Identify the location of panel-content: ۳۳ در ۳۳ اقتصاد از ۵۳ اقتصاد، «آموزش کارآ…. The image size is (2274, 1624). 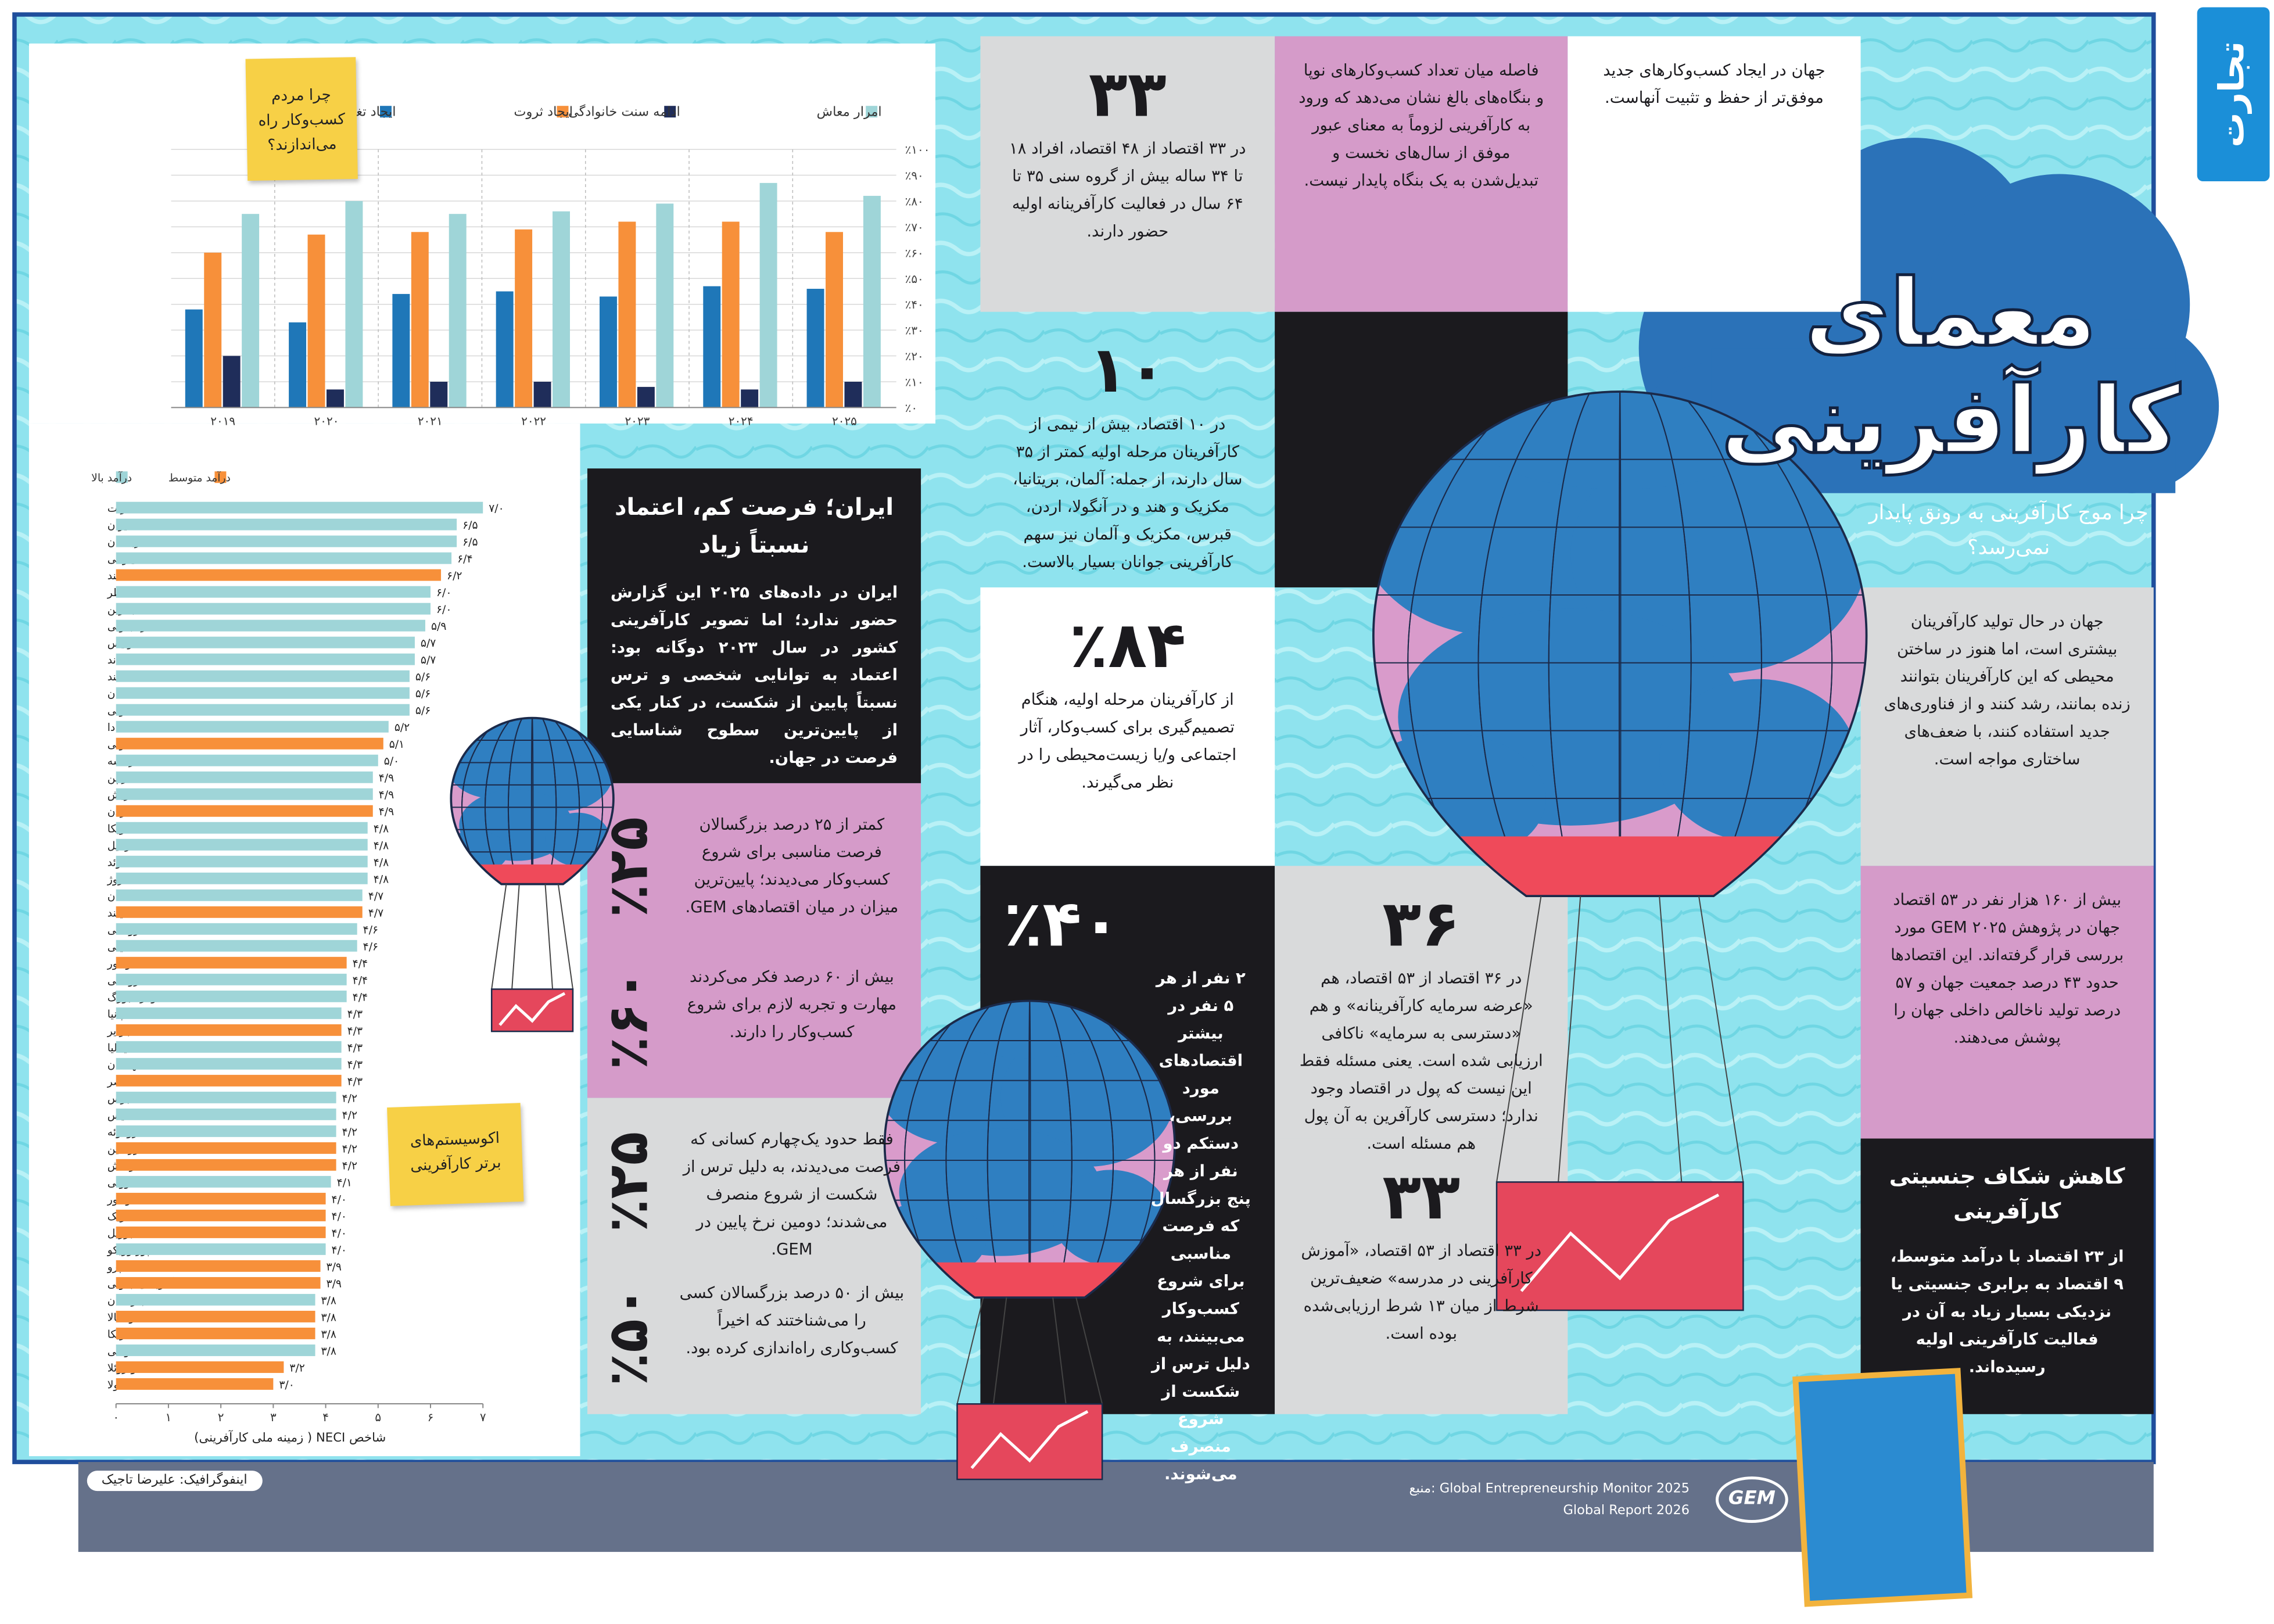
(1421, 1253).